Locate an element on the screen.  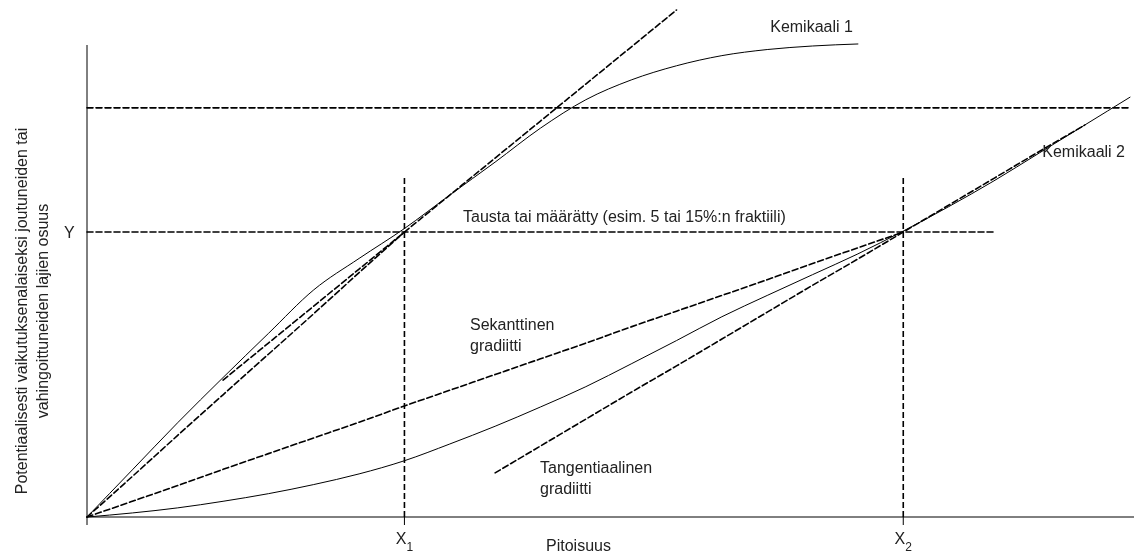
annotation: Sekanttinen gradiitti is located at coordinates (512, 335).